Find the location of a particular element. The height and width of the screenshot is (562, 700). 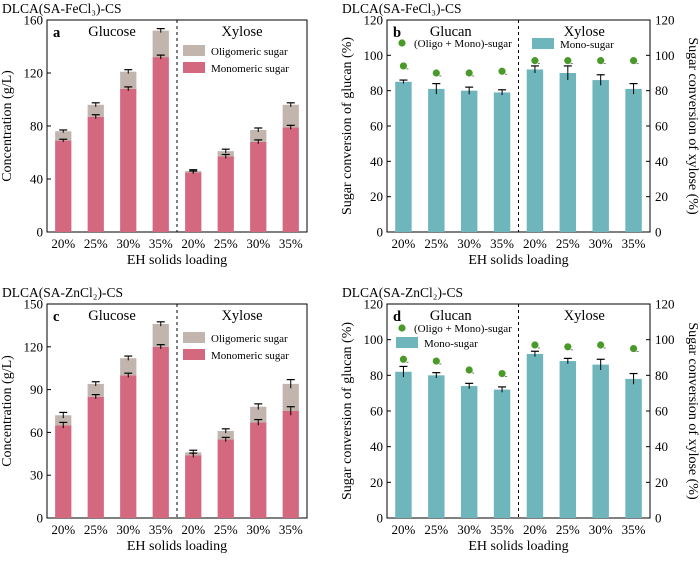

y-tick-label-right: 80 is located at coordinates (661, 90).